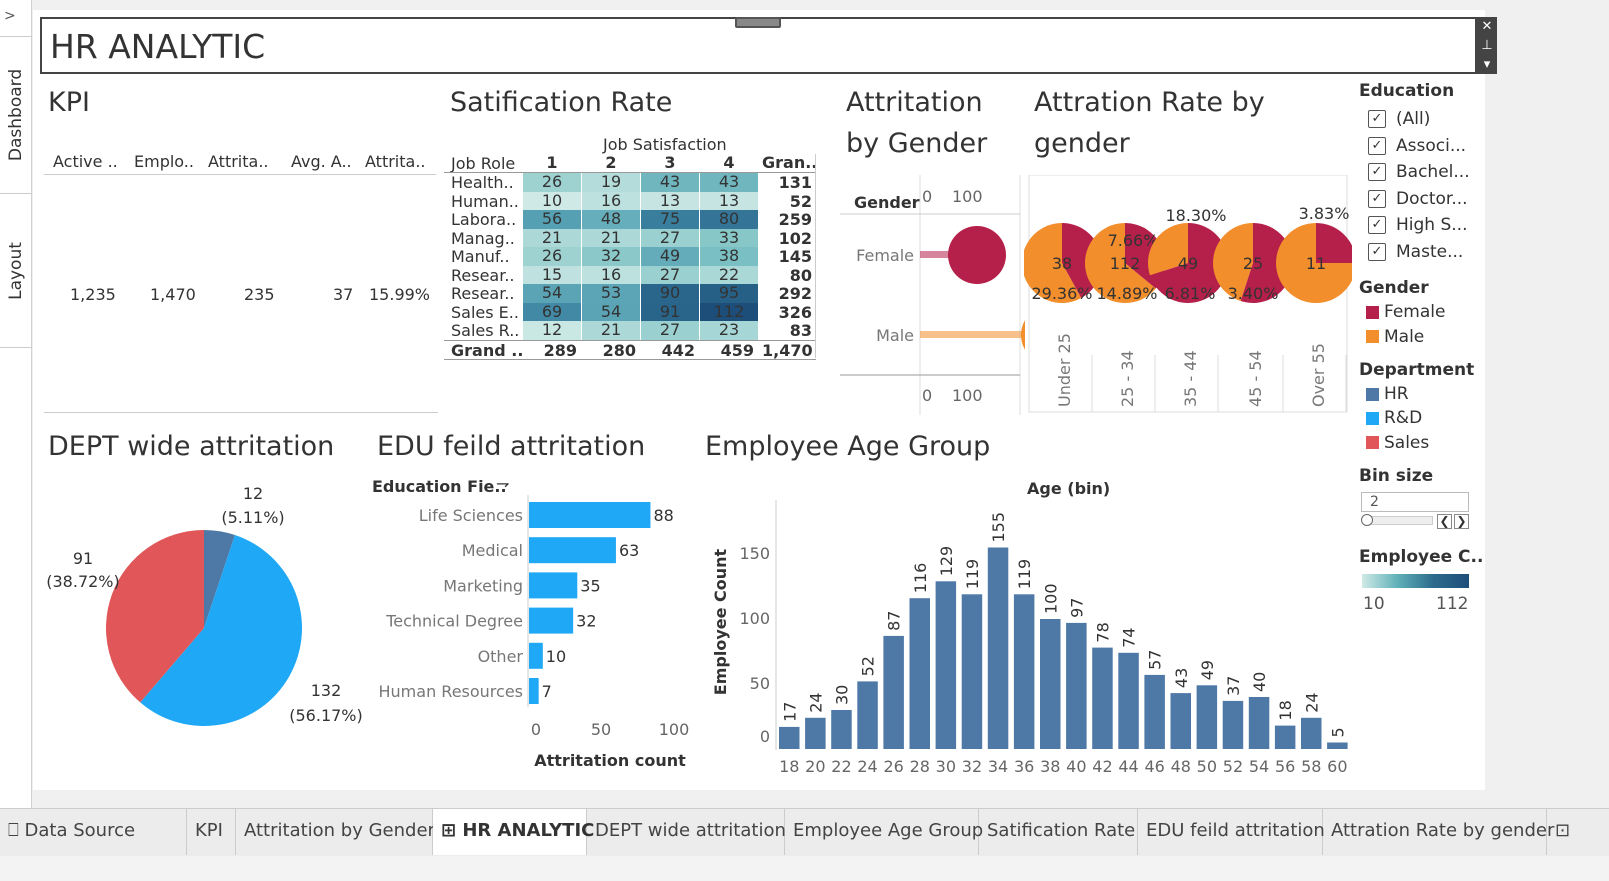  Describe the element at coordinates (1444, 521) in the screenshot. I see `slider-prev-icon: ❮` at that location.